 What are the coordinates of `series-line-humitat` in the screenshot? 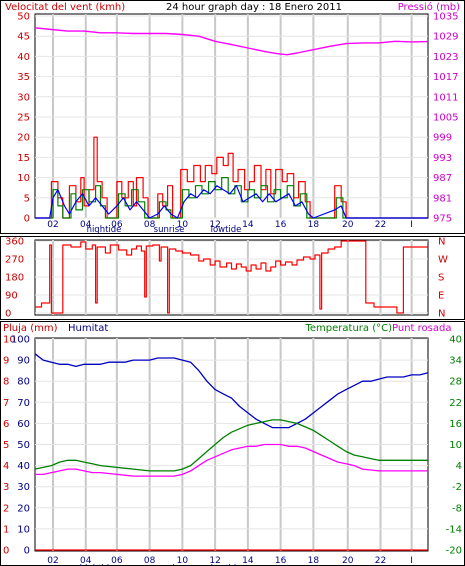 It's located at (231, 391).